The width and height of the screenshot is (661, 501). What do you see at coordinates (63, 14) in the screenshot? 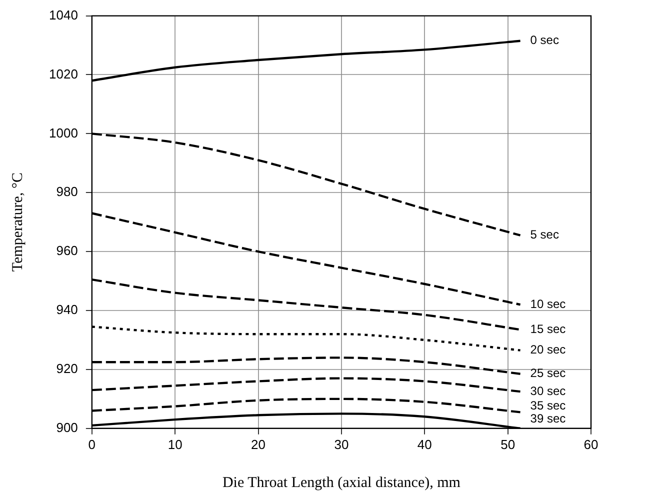
I see `y-tick-label: 1040` at bounding box center [63, 14].